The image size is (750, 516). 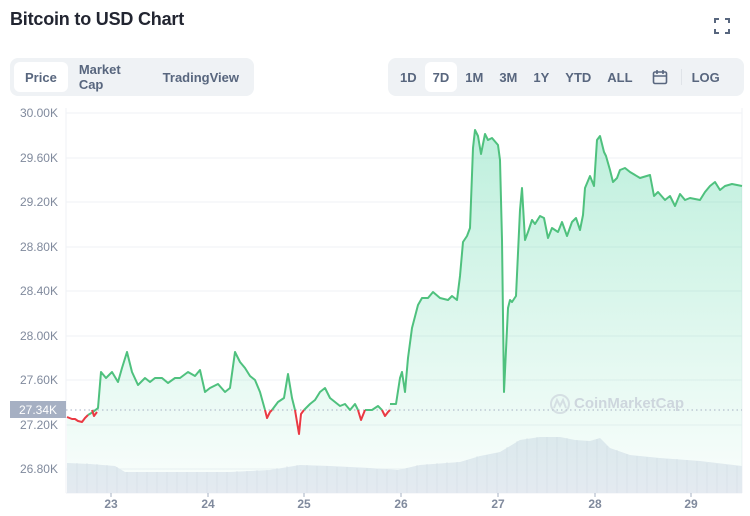 What do you see at coordinates (38, 409) in the screenshot?
I see `current-price-tag: 27.34K` at bounding box center [38, 409].